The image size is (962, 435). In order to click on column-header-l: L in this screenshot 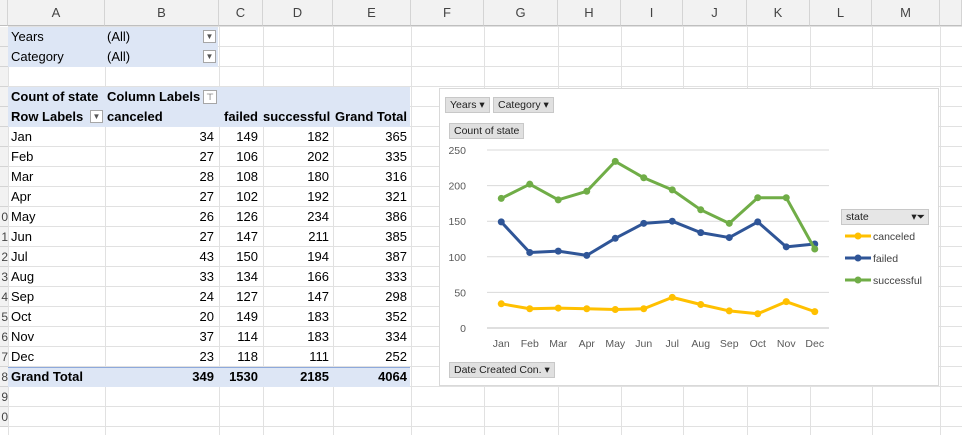, I will do `click(841, 13)`.